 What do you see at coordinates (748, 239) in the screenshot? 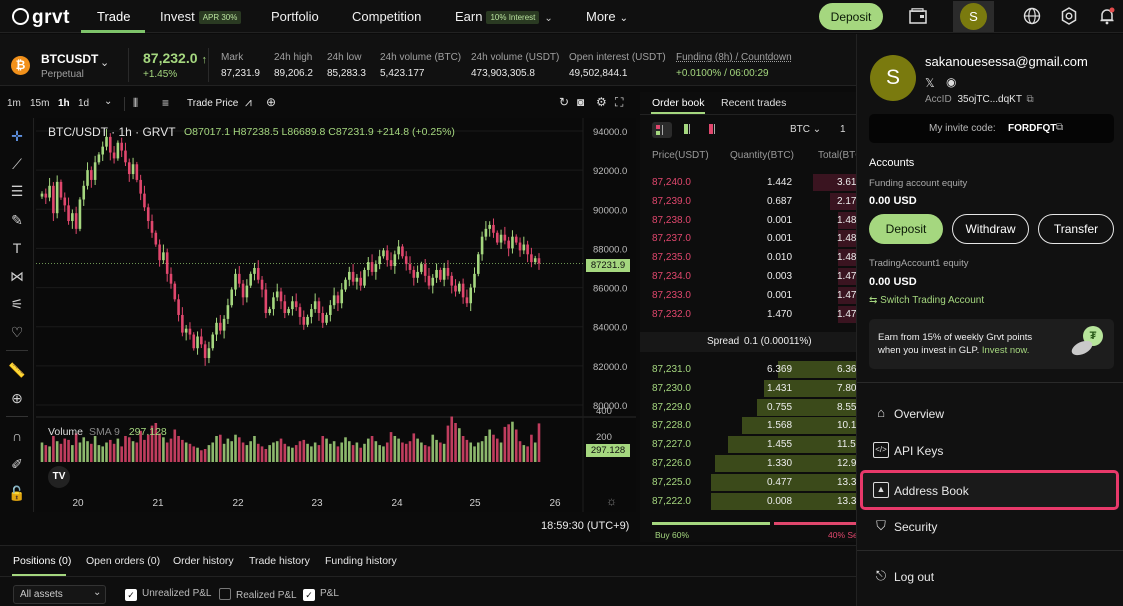
I see `ask-row: 87,237.0 0.001 1.48` at bounding box center [748, 239].